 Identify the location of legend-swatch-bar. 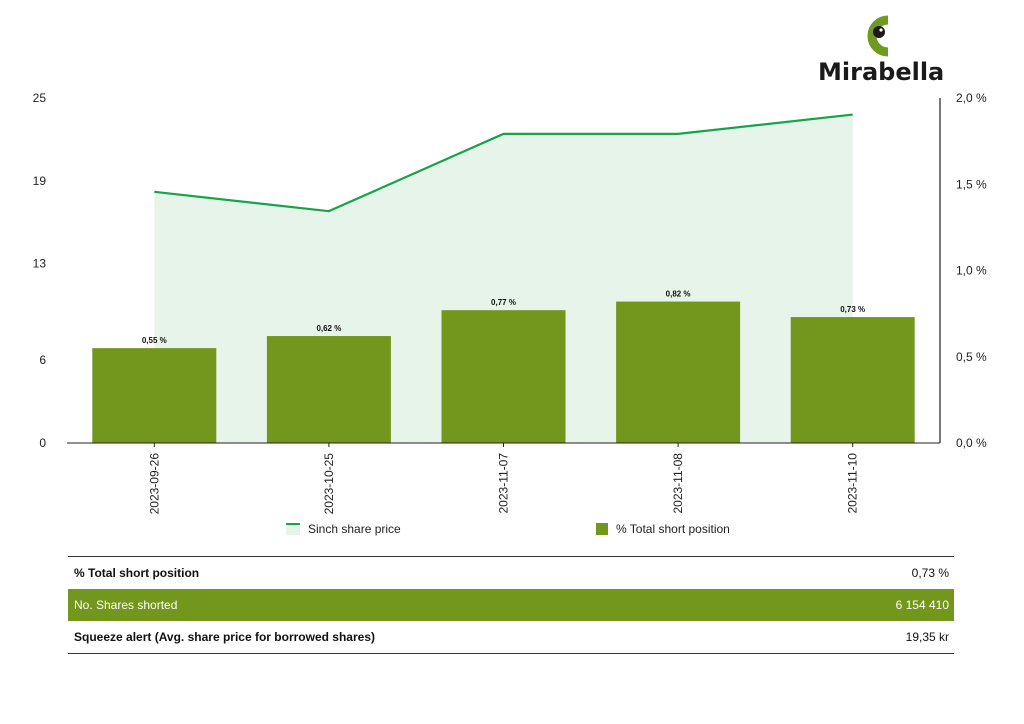
(602, 529).